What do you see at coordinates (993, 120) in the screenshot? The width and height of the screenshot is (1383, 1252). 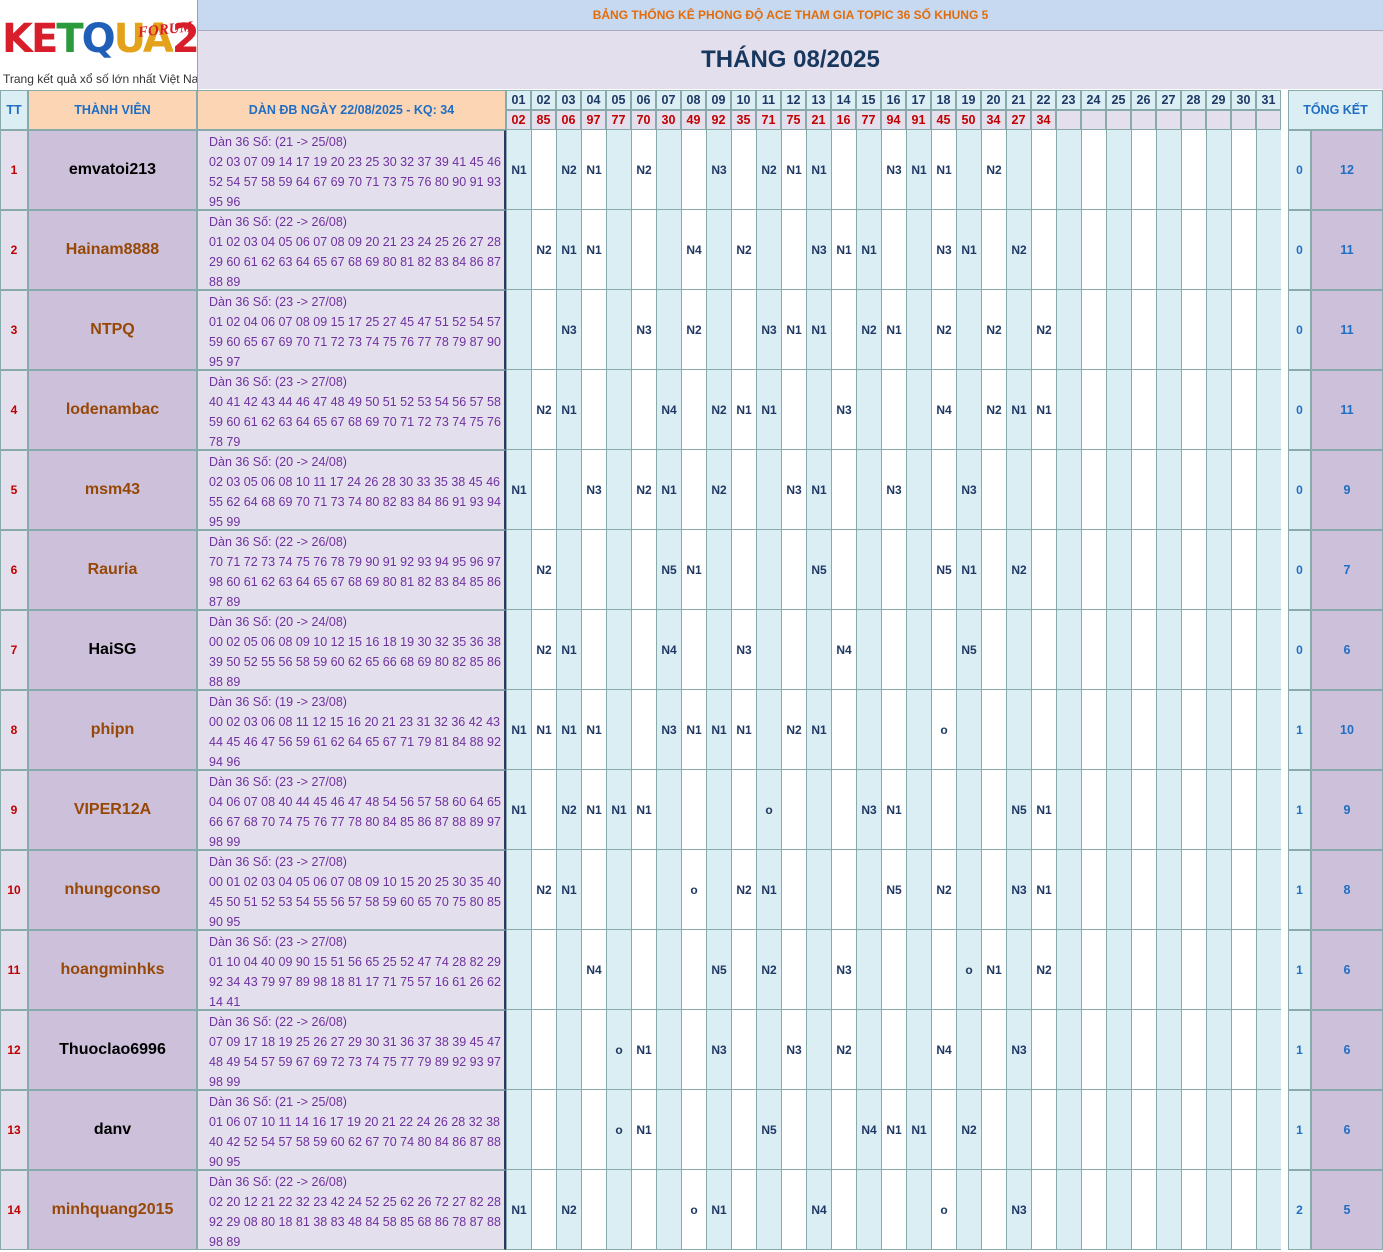 I see `result-digit: 34` at bounding box center [993, 120].